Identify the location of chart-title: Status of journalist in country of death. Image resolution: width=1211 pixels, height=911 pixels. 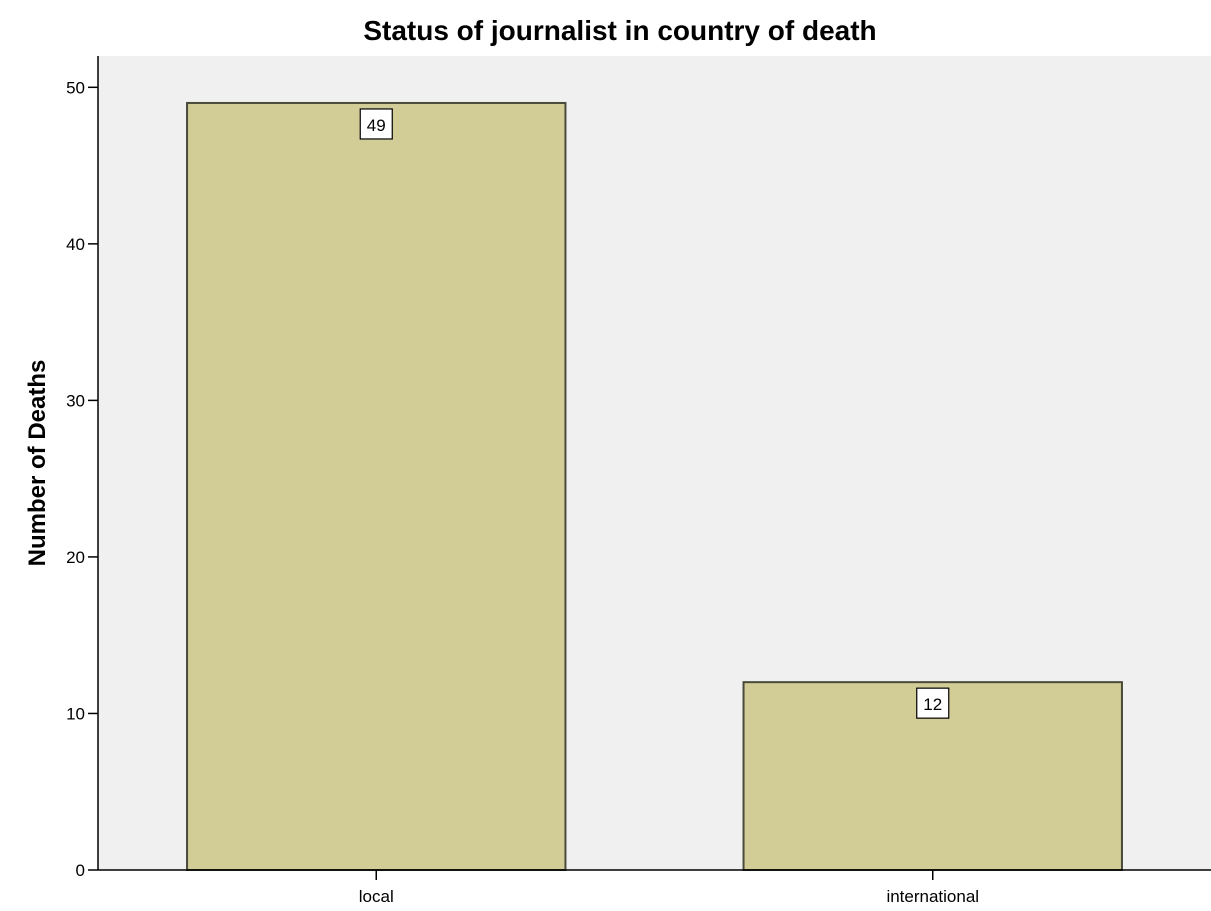
(619, 30).